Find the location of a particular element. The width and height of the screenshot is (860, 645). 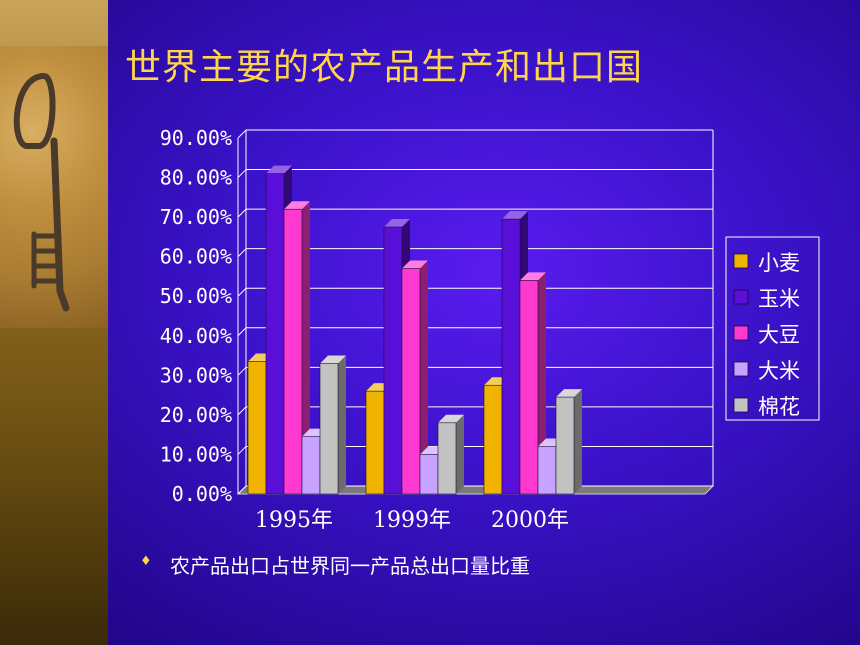

key-icon is located at coordinates (41, 192).